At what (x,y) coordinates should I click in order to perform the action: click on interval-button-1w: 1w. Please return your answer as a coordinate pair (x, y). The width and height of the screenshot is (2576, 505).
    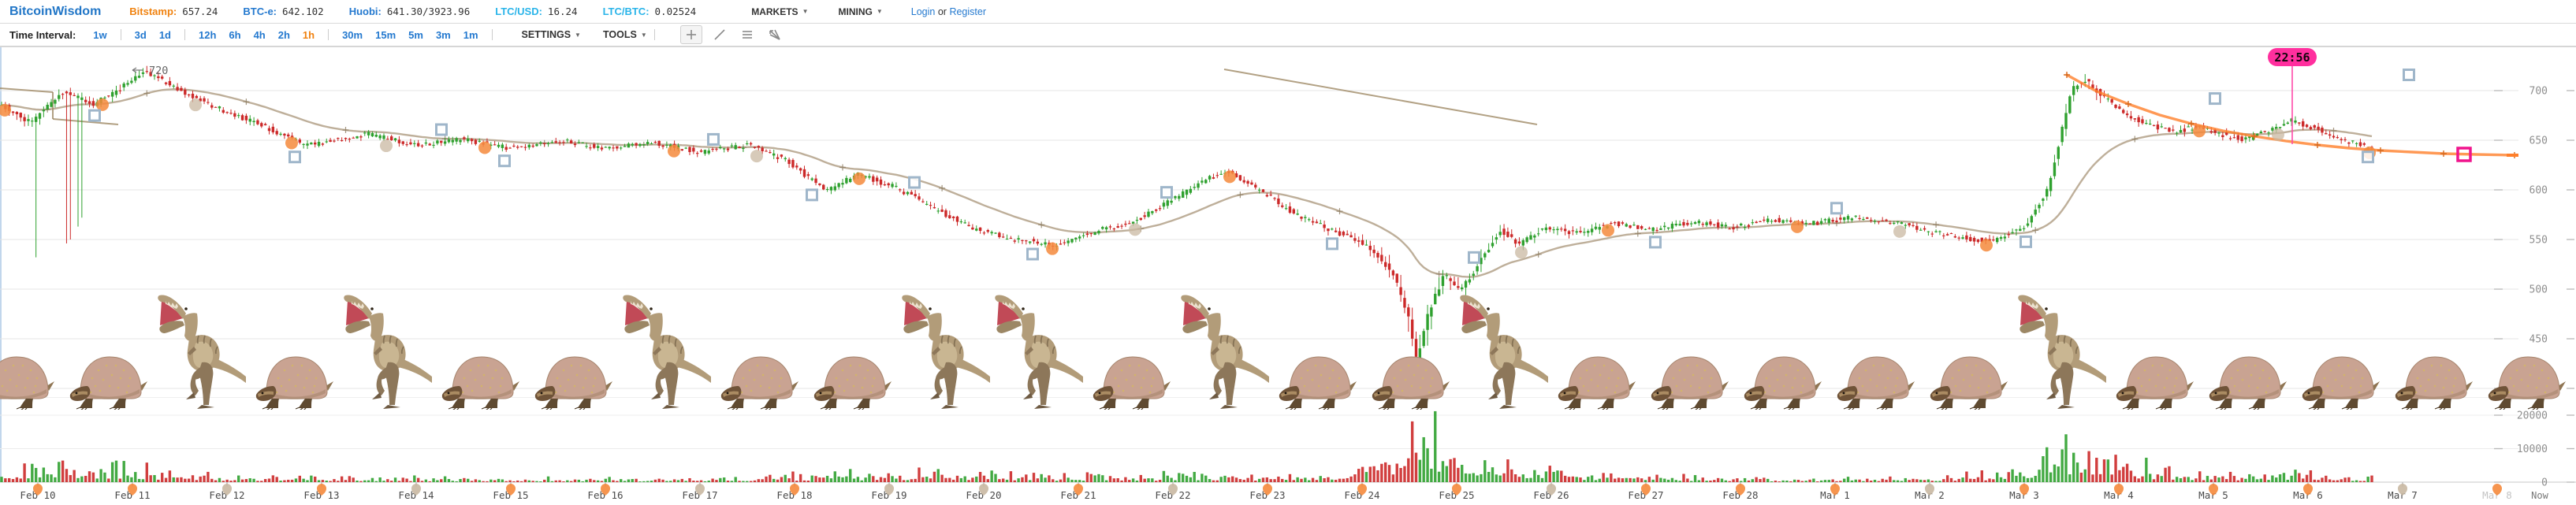
    Looking at the image, I should click on (100, 34).